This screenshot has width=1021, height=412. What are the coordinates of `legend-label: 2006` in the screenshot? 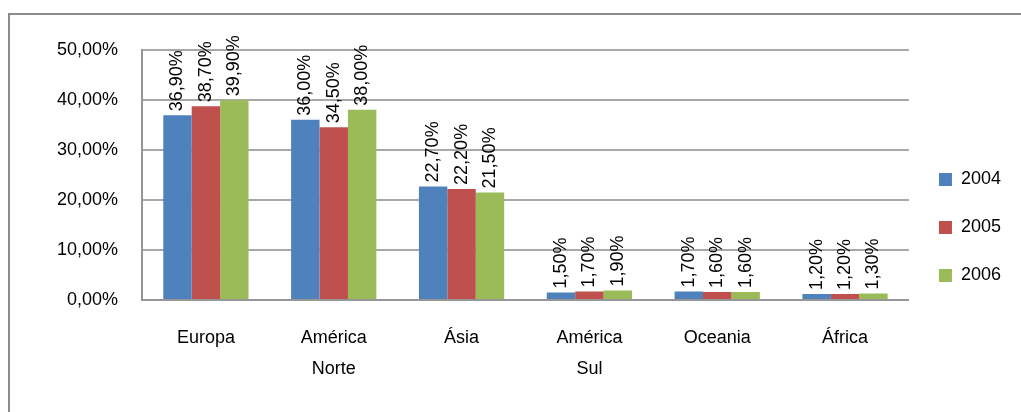 It's located at (980, 274).